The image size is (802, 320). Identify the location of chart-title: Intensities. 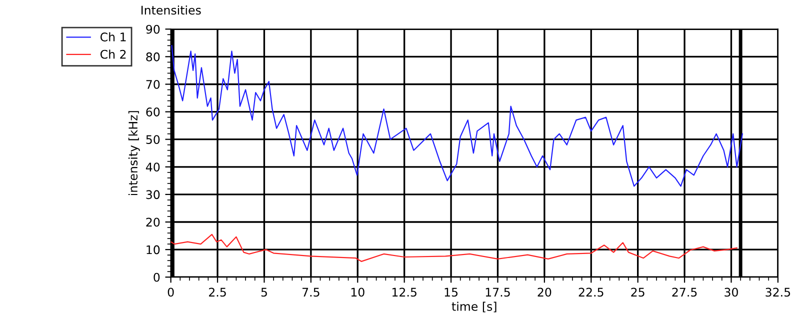
(171, 10).